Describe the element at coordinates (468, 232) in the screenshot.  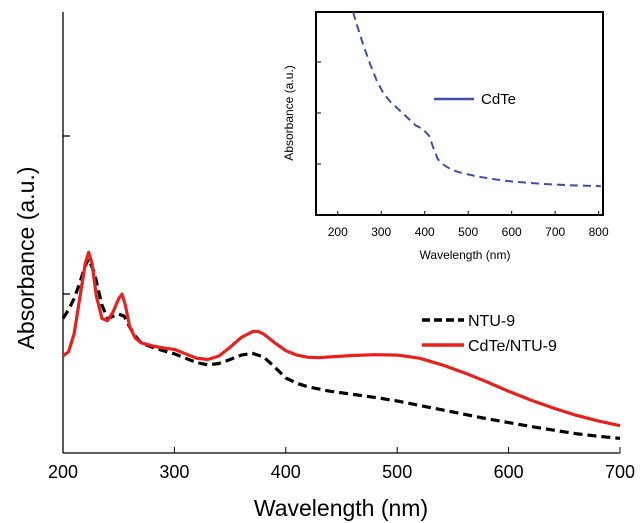
I see `inset-x-tick-label: 500` at that location.